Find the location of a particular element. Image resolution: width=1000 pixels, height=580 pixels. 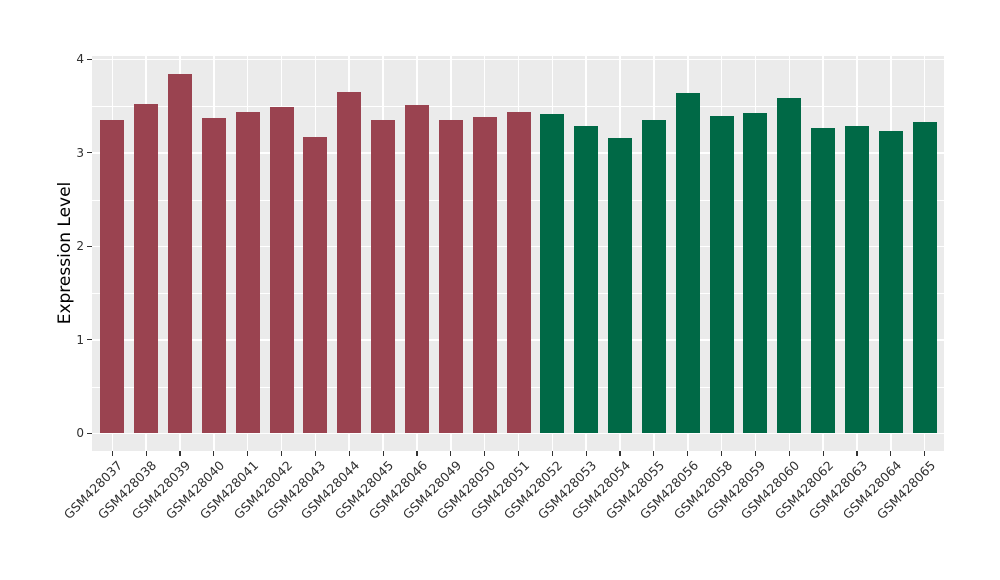

y-tick-label: 4 is located at coordinates (80, 59).